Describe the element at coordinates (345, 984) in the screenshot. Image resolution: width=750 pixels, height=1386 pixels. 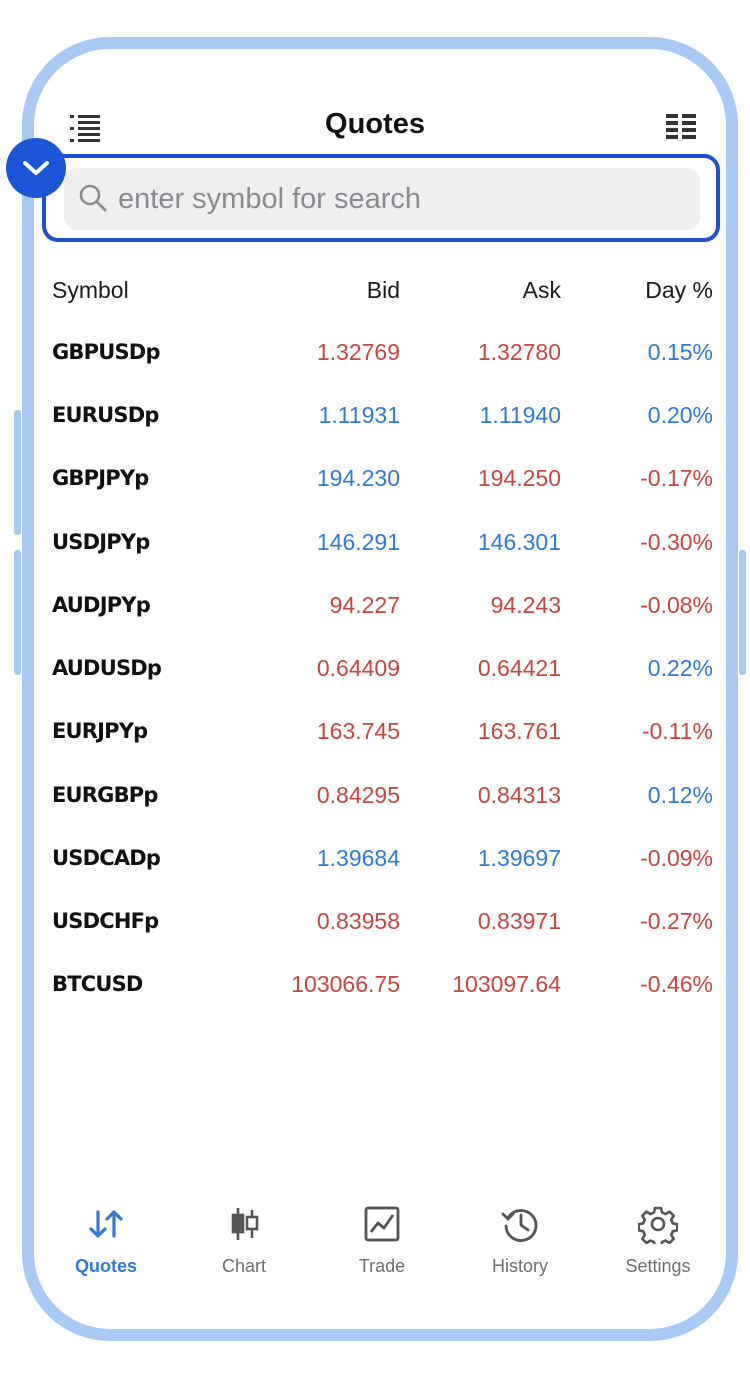
I see `quote-bid: 103066.75` at that location.